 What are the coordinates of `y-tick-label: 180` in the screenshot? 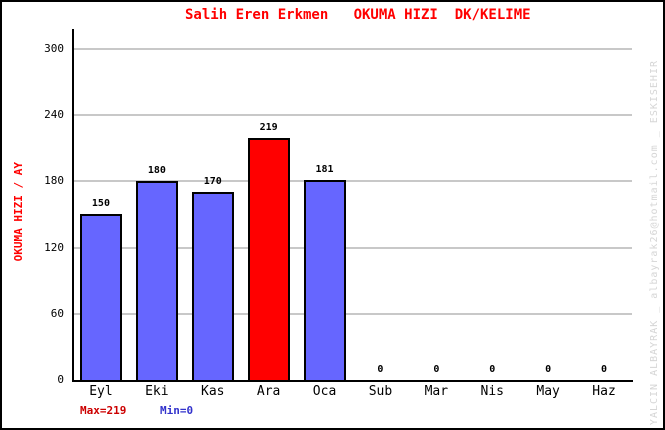 It's located at (54, 181).